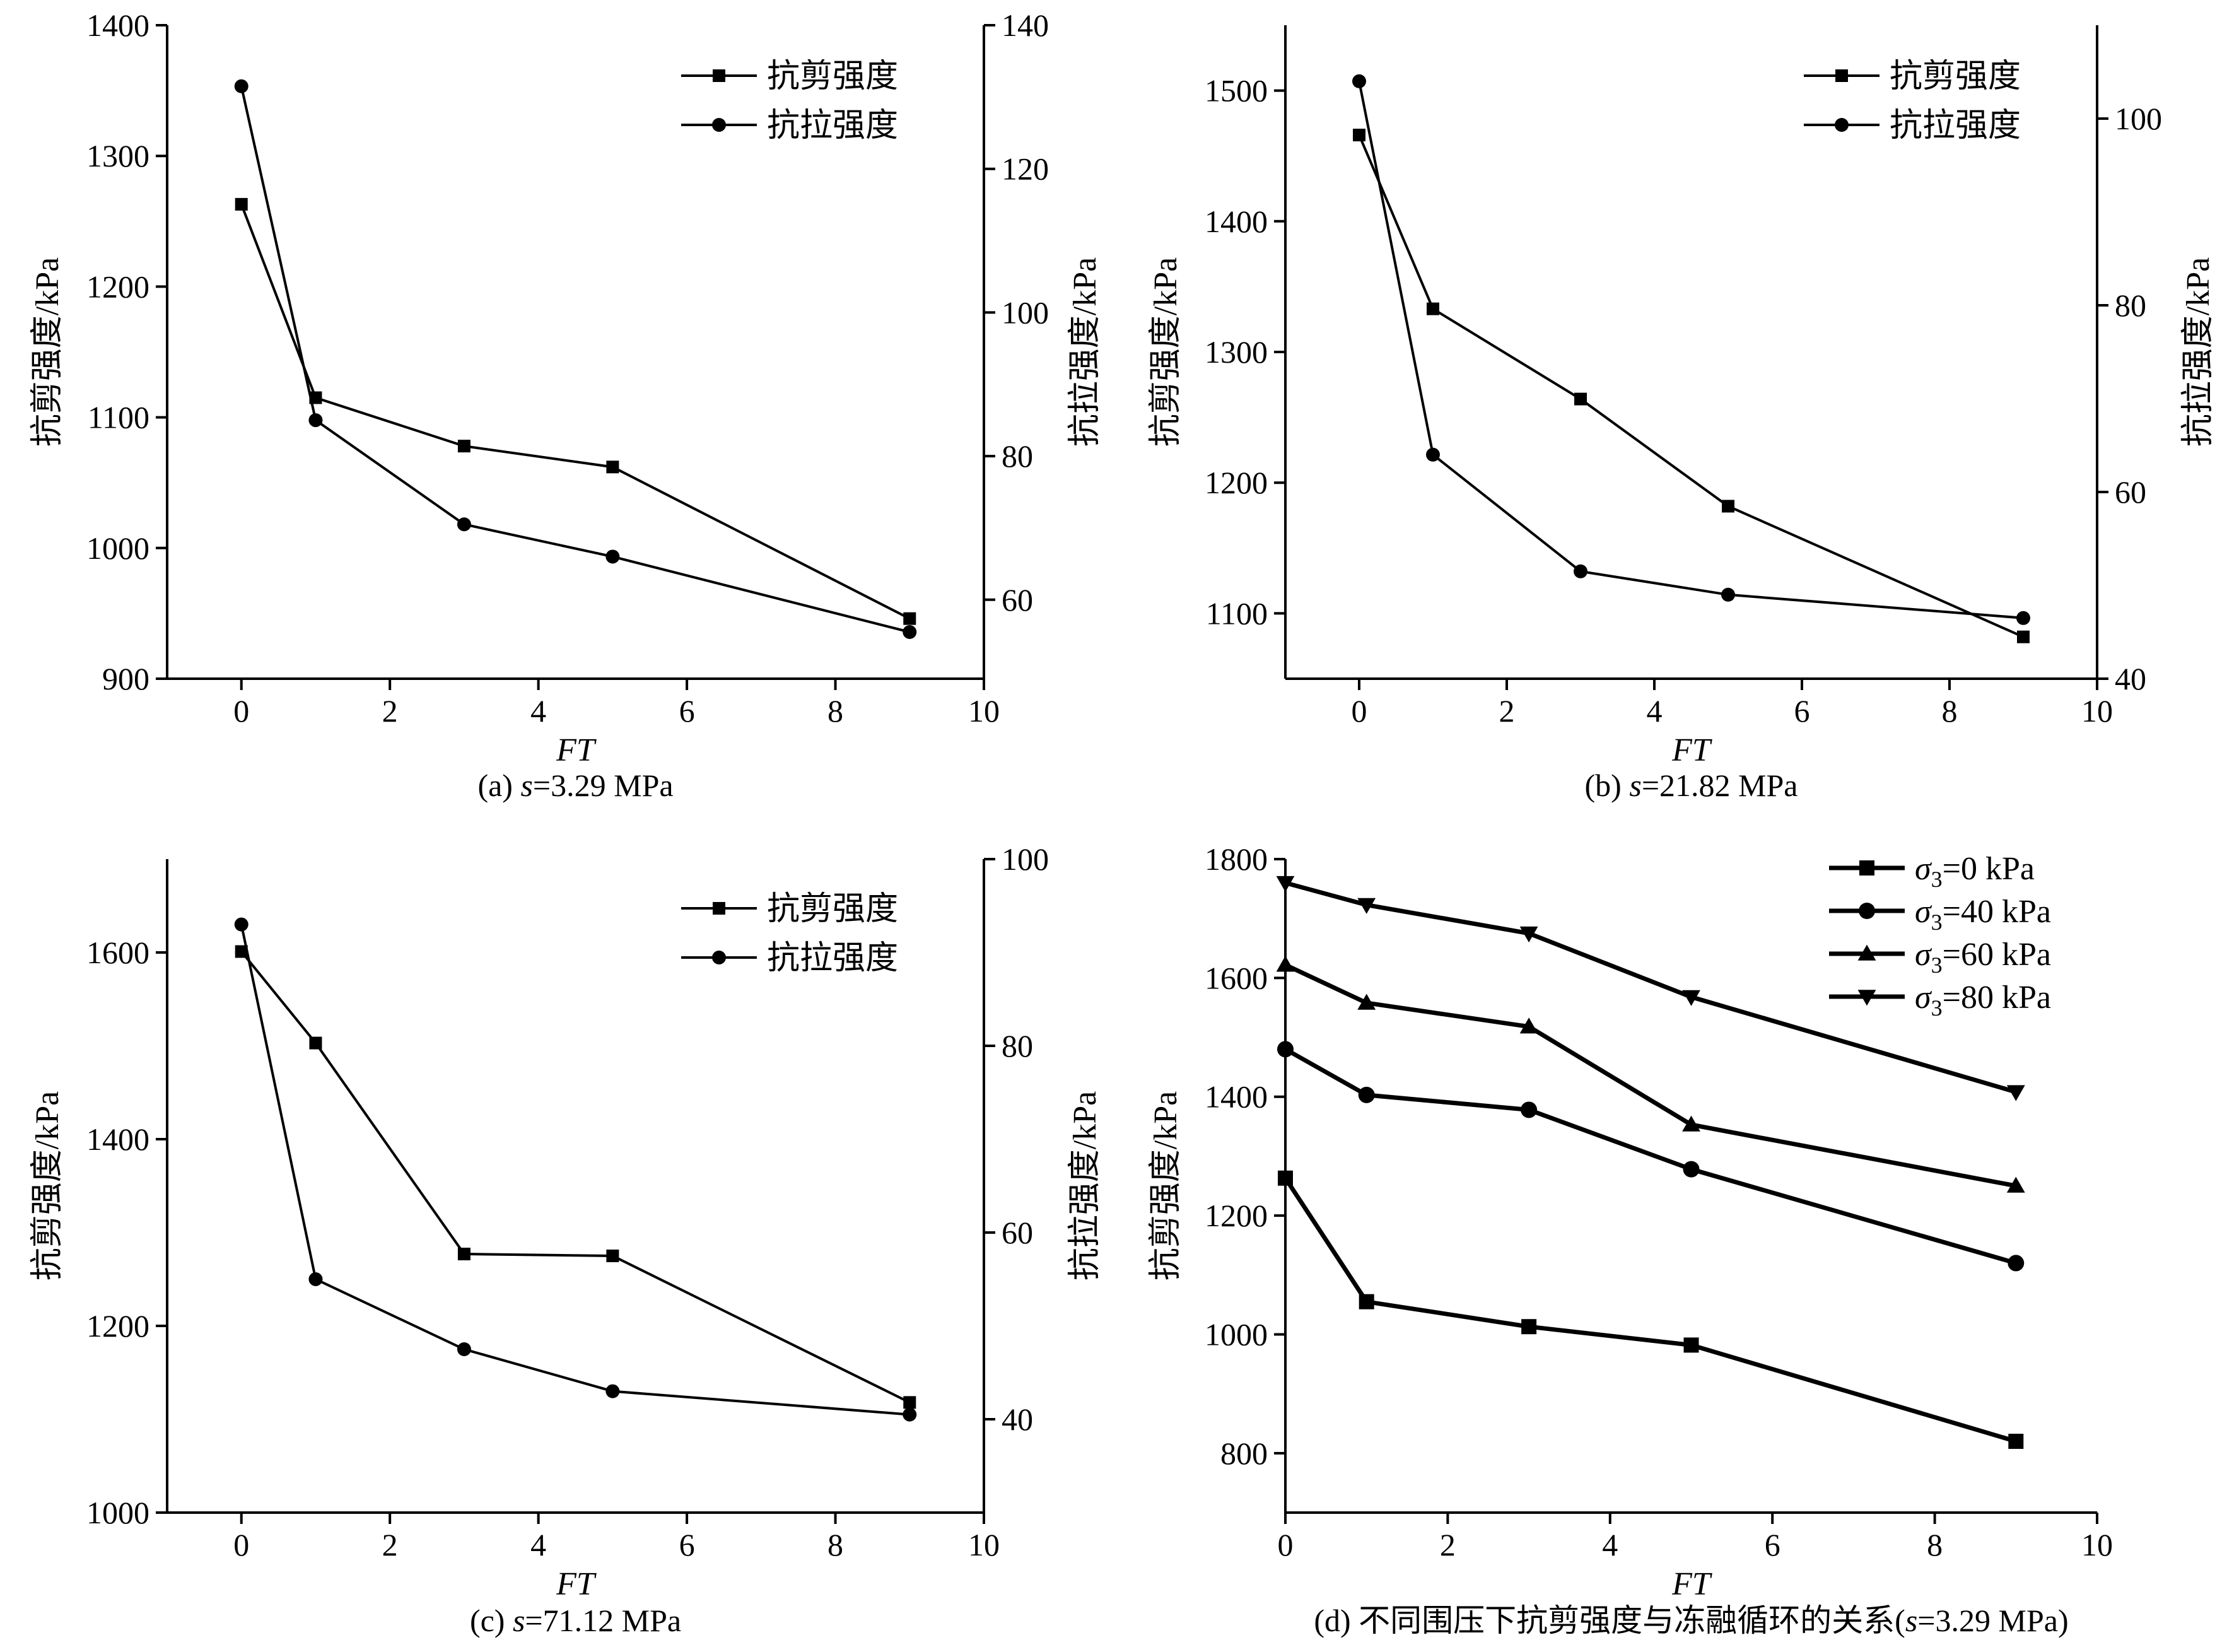 Image resolution: width=2239 pixels, height=1652 pixels. I want to click on legend-label: σ3=40 kPa, so click(1983, 915).